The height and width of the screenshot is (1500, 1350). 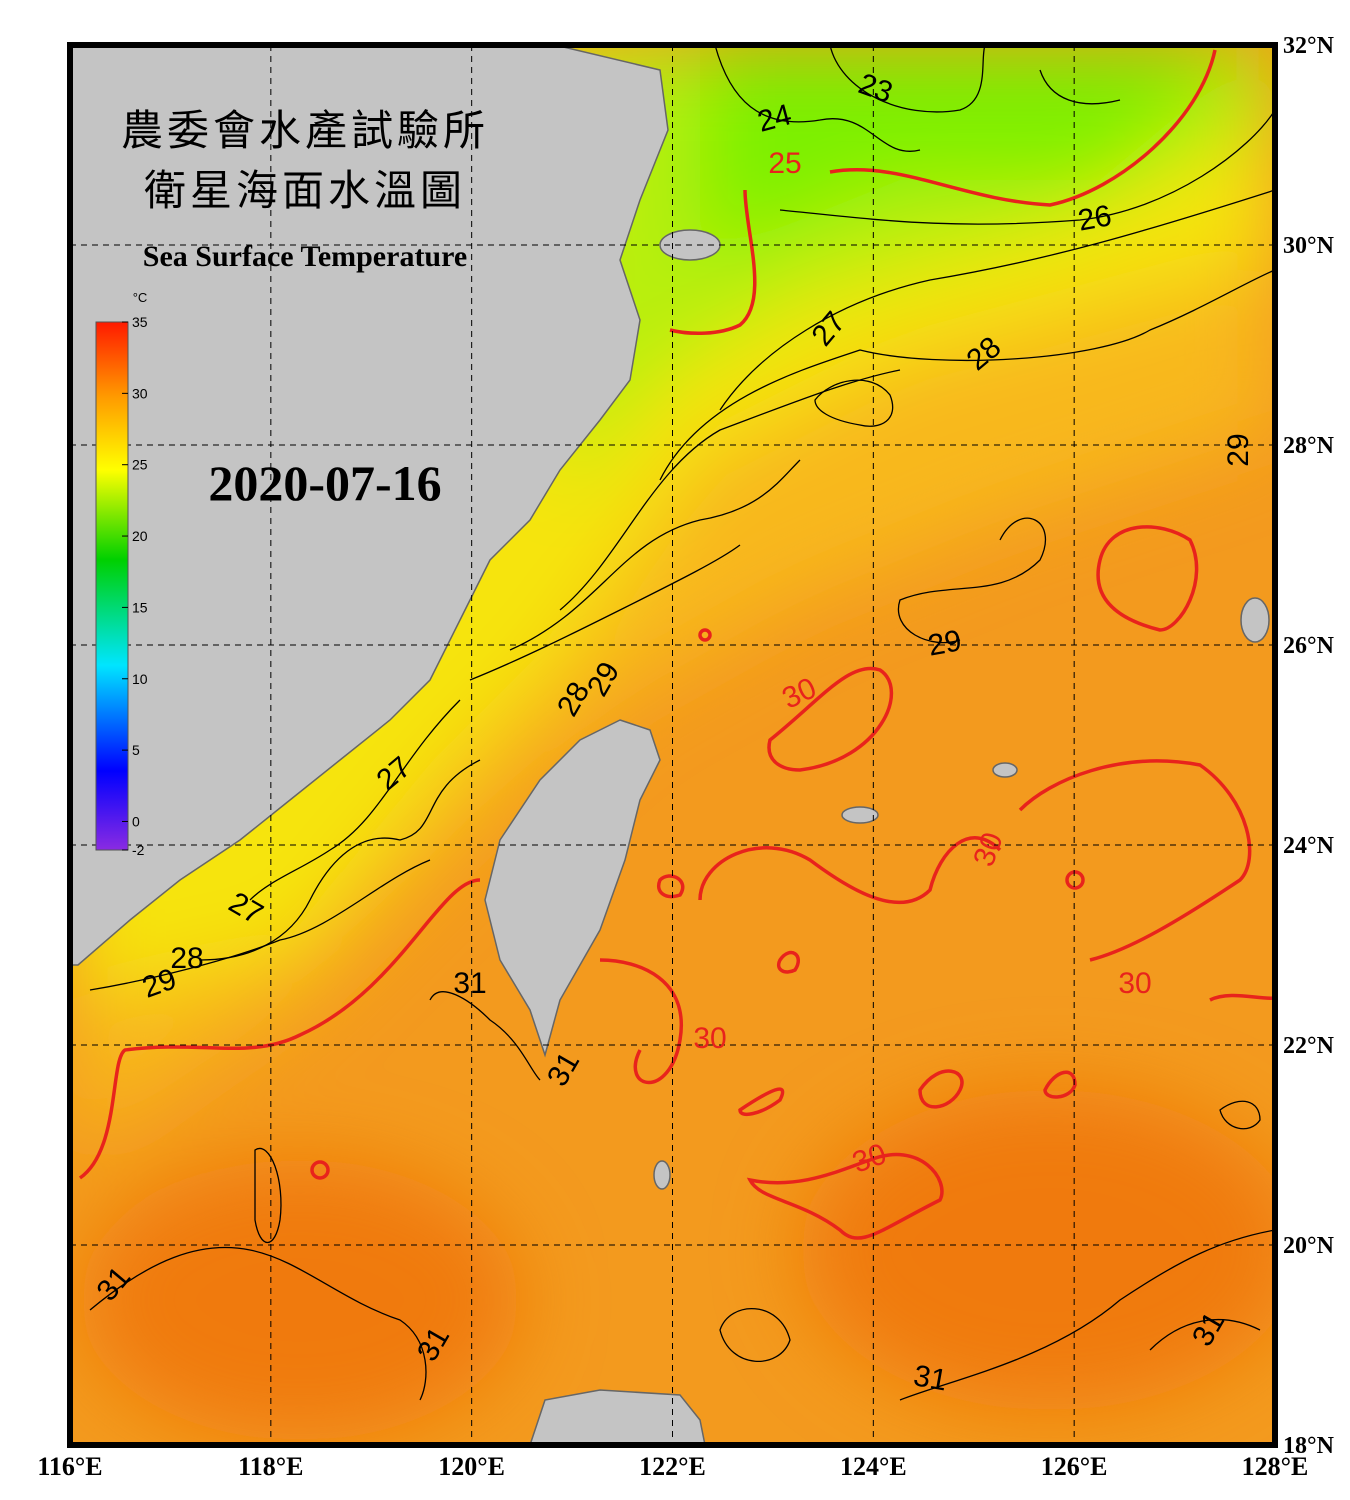 I want to click on contour-label: 26, so click(x=1094, y=218).